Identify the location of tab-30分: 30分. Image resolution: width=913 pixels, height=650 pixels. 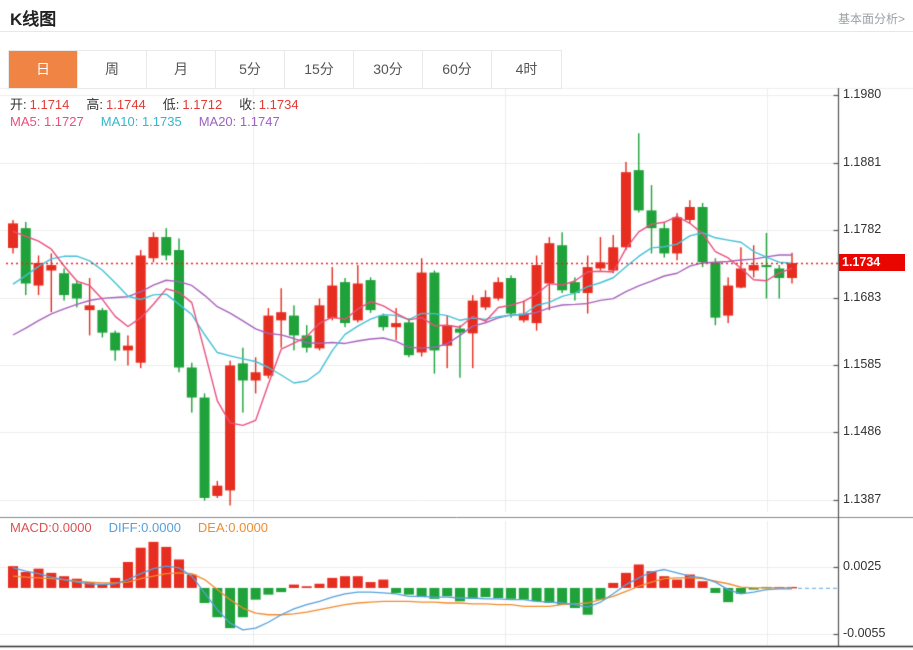
(388, 69).